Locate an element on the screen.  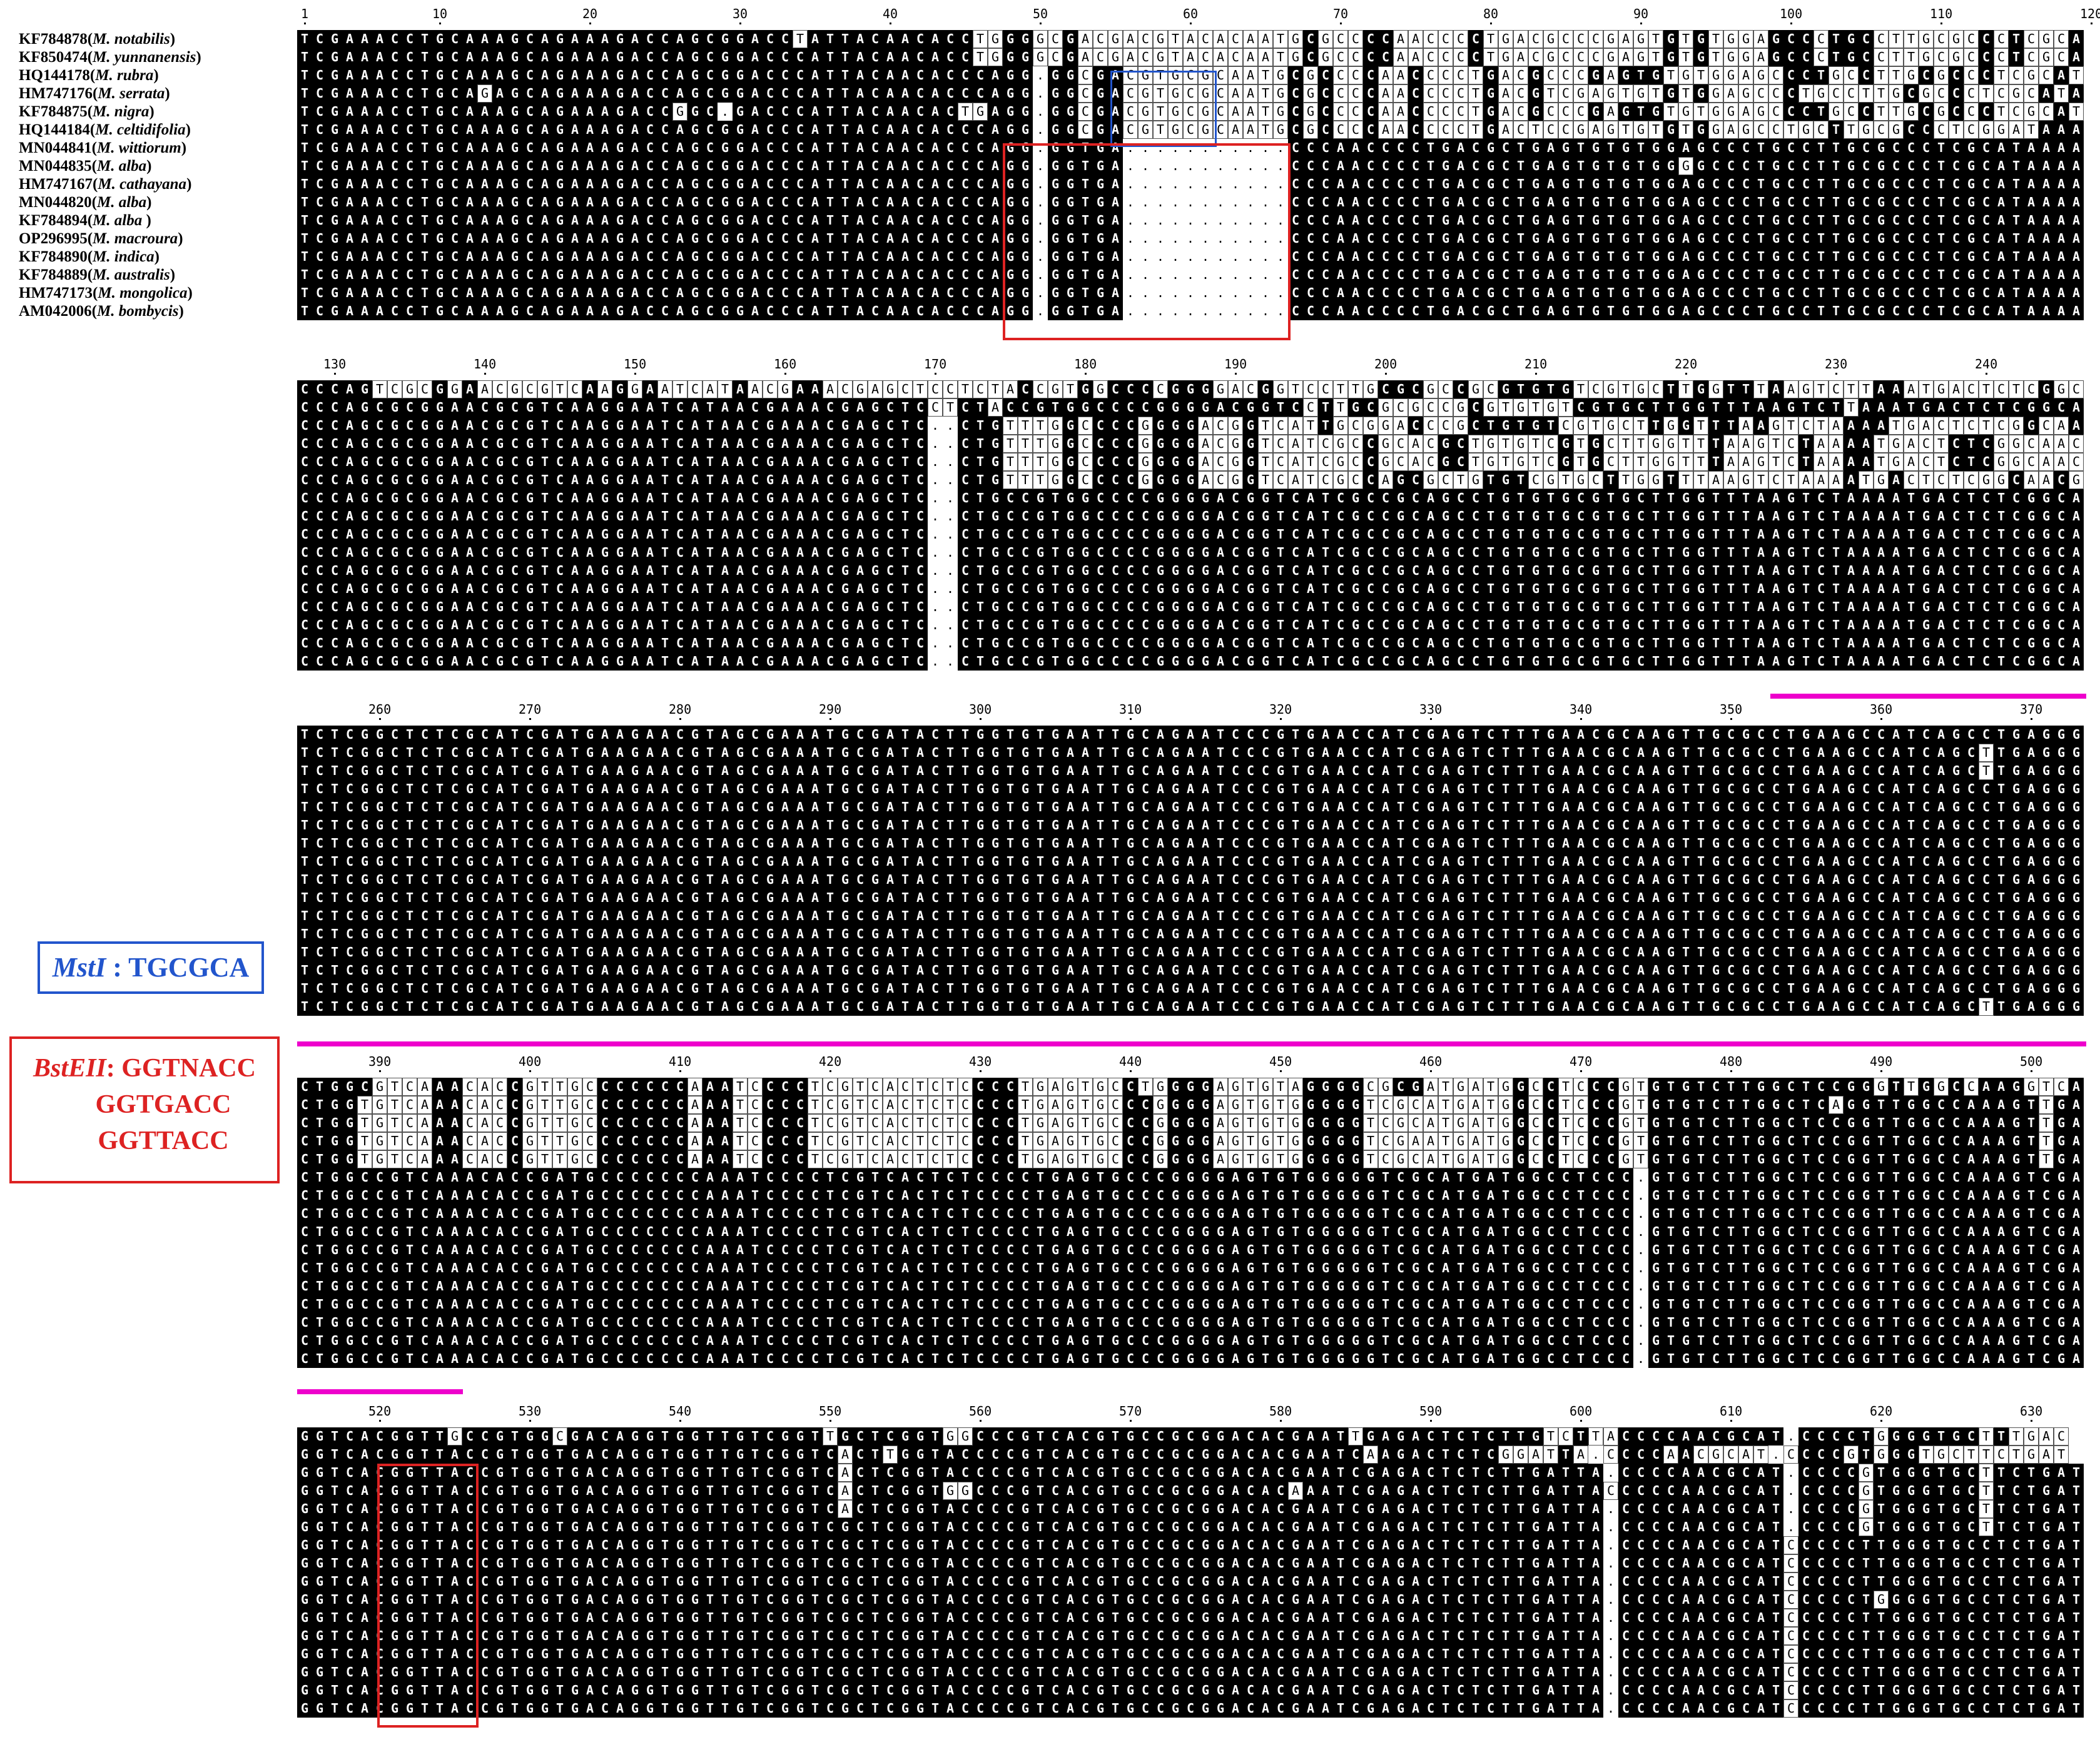
ruler-tick-label: 170 is located at coordinates (935, 364).